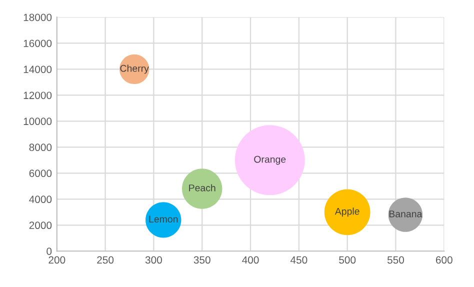 The height and width of the screenshot is (287, 474). What do you see at coordinates (270, 160) in the screenshot?
I see `series-label: Orange` at bounding box center [270, 160].